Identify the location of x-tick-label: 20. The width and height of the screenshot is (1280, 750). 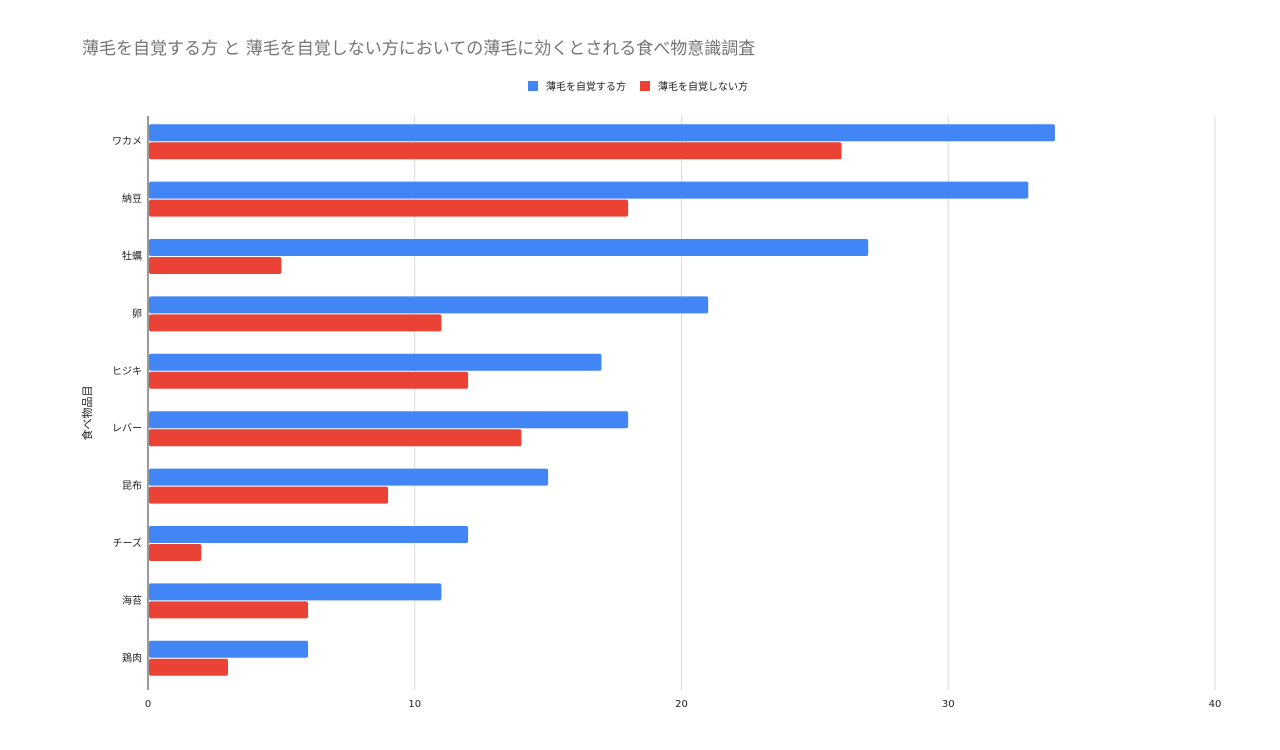
(681, 704).